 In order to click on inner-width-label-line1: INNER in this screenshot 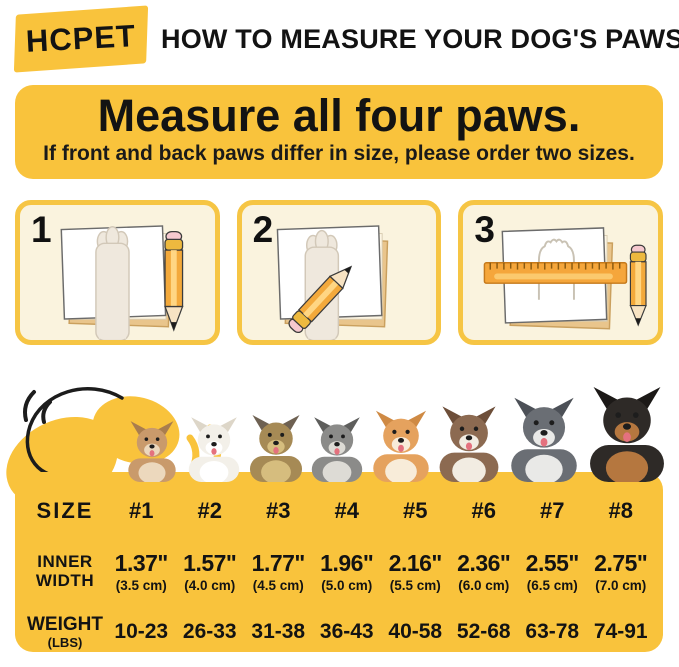, I will do `click(65, 561)`.